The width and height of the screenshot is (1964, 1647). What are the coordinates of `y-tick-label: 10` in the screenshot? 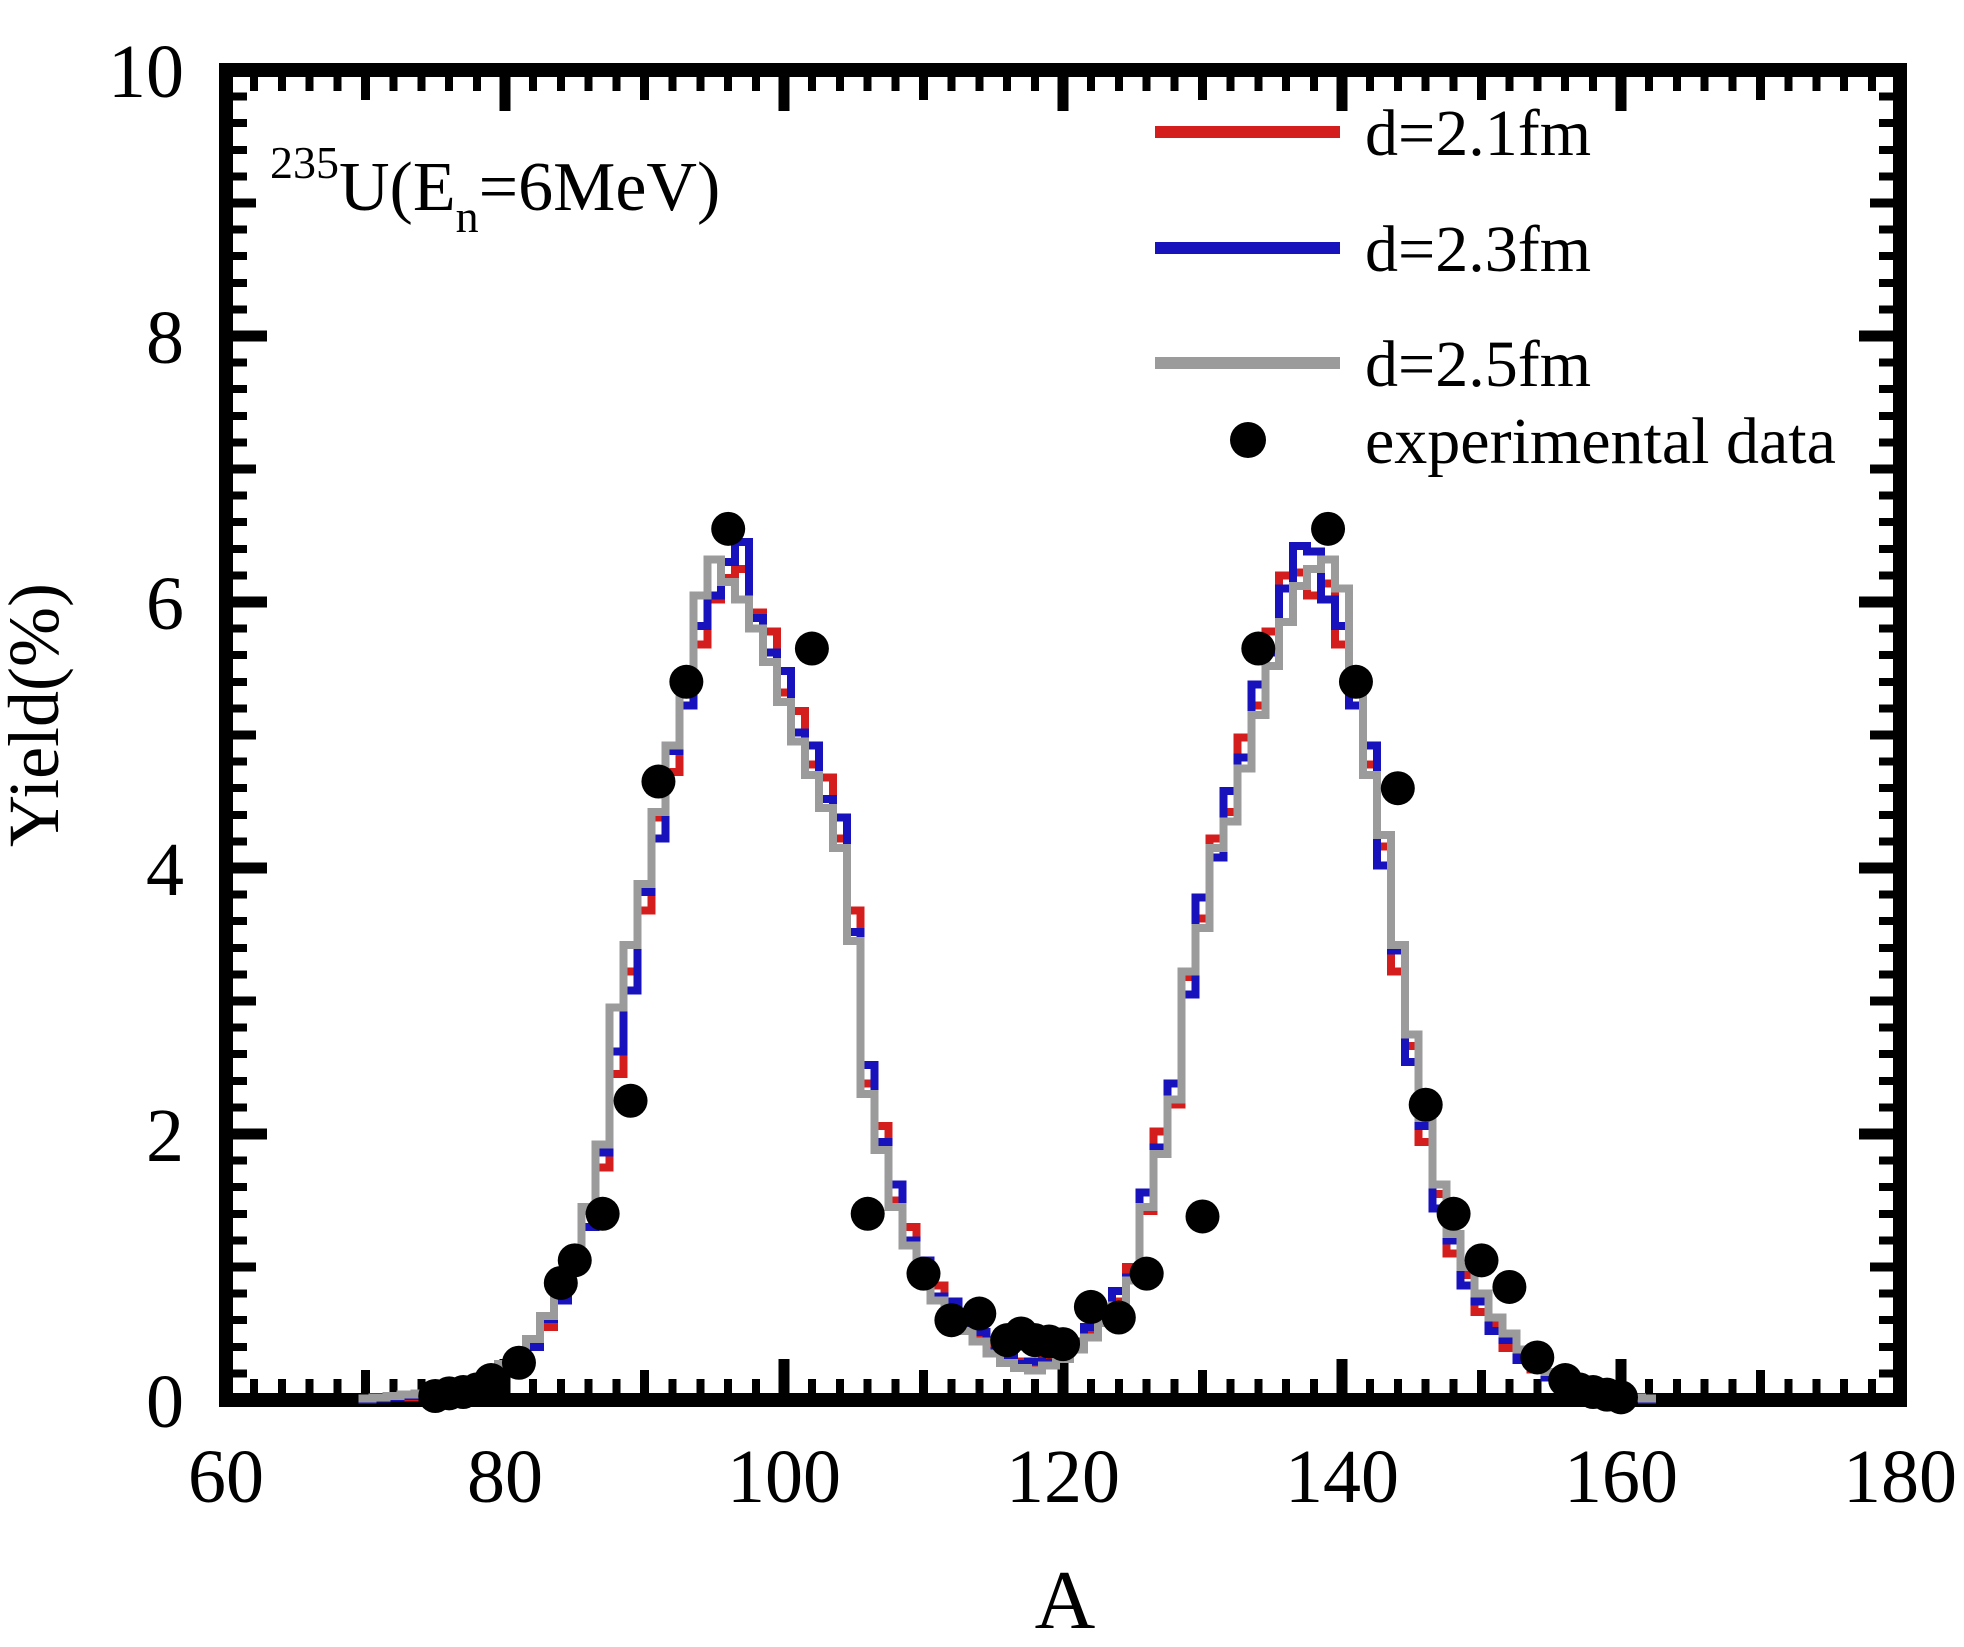 It's located at (146, 72).